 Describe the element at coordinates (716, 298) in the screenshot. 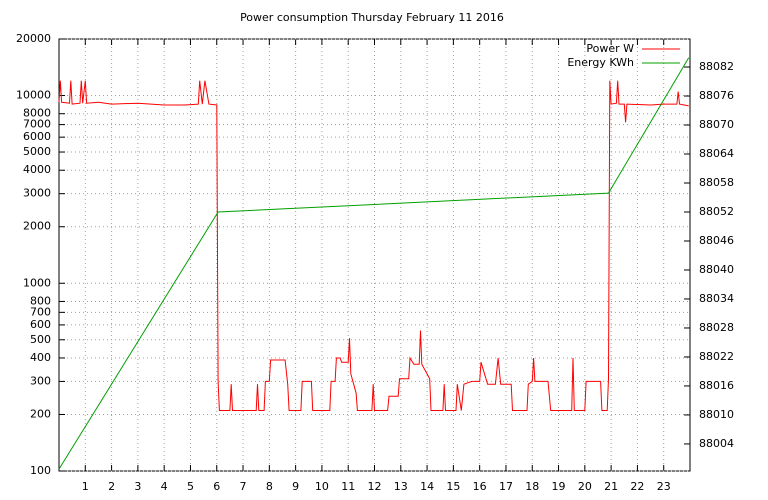

I see `y2-tick-label: 88034` at that location.